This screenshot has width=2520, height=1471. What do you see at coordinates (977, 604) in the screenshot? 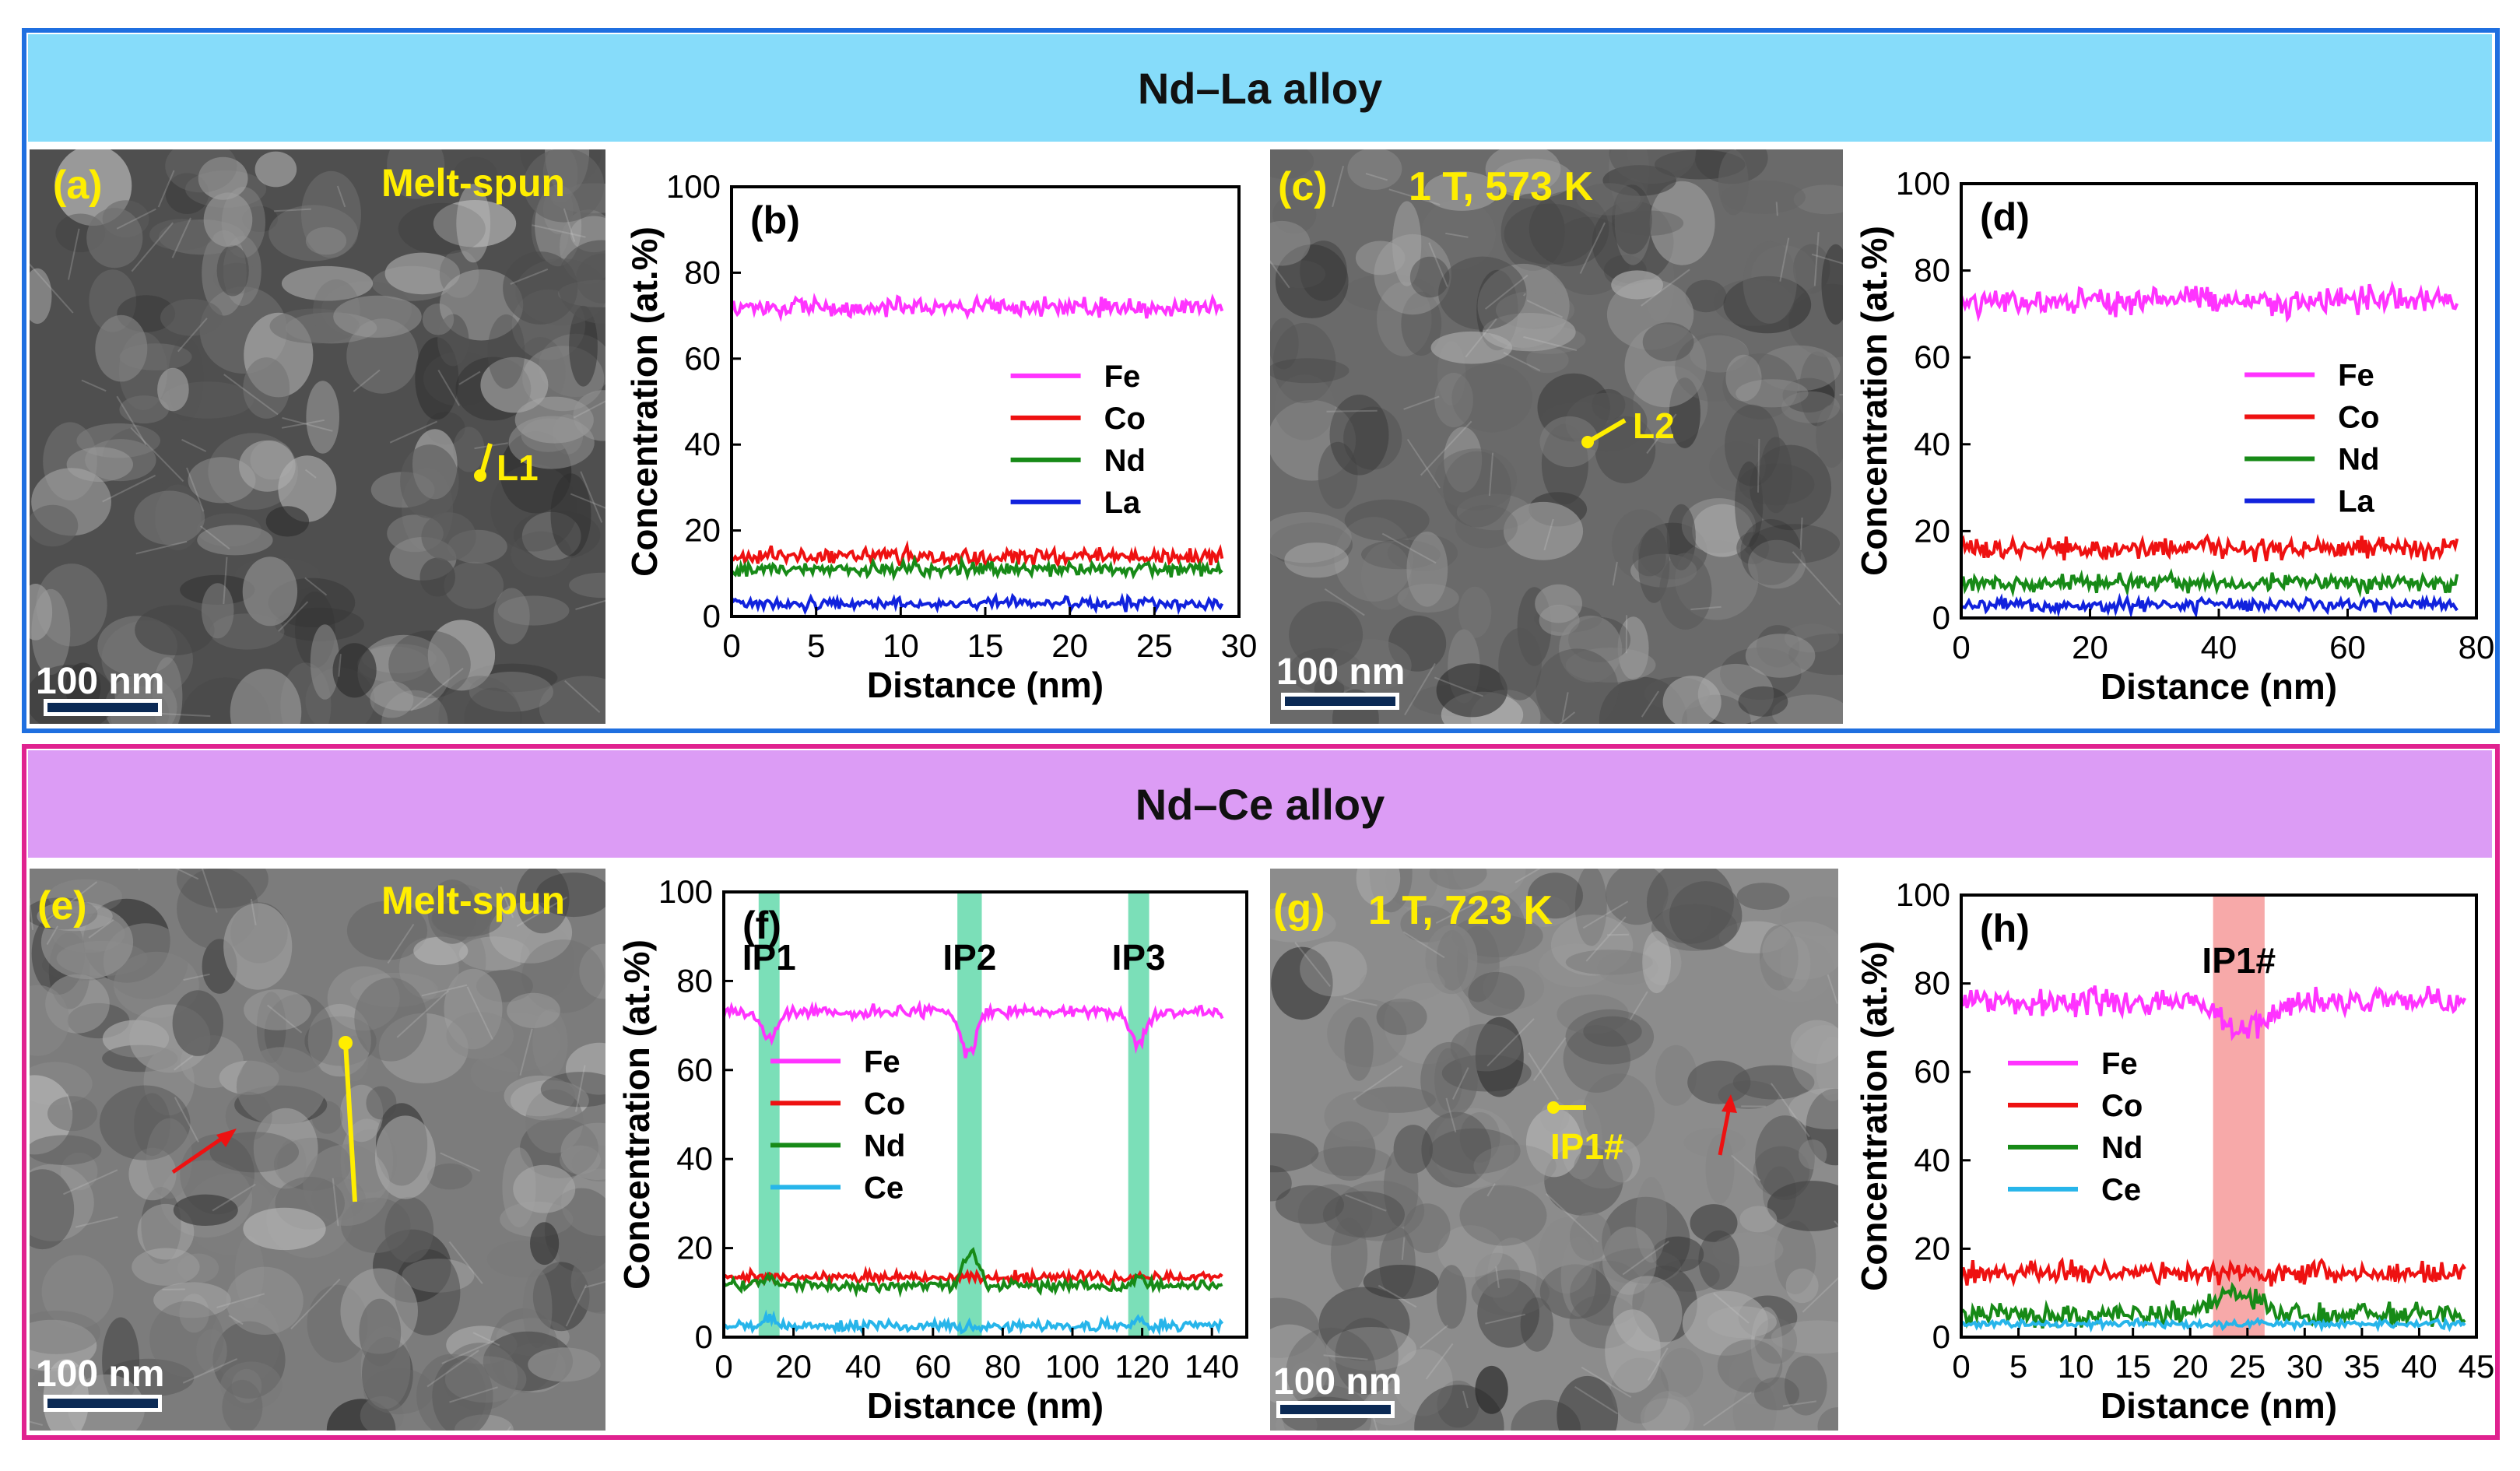
I see `series-line-La` at bounding box center [977, 604].